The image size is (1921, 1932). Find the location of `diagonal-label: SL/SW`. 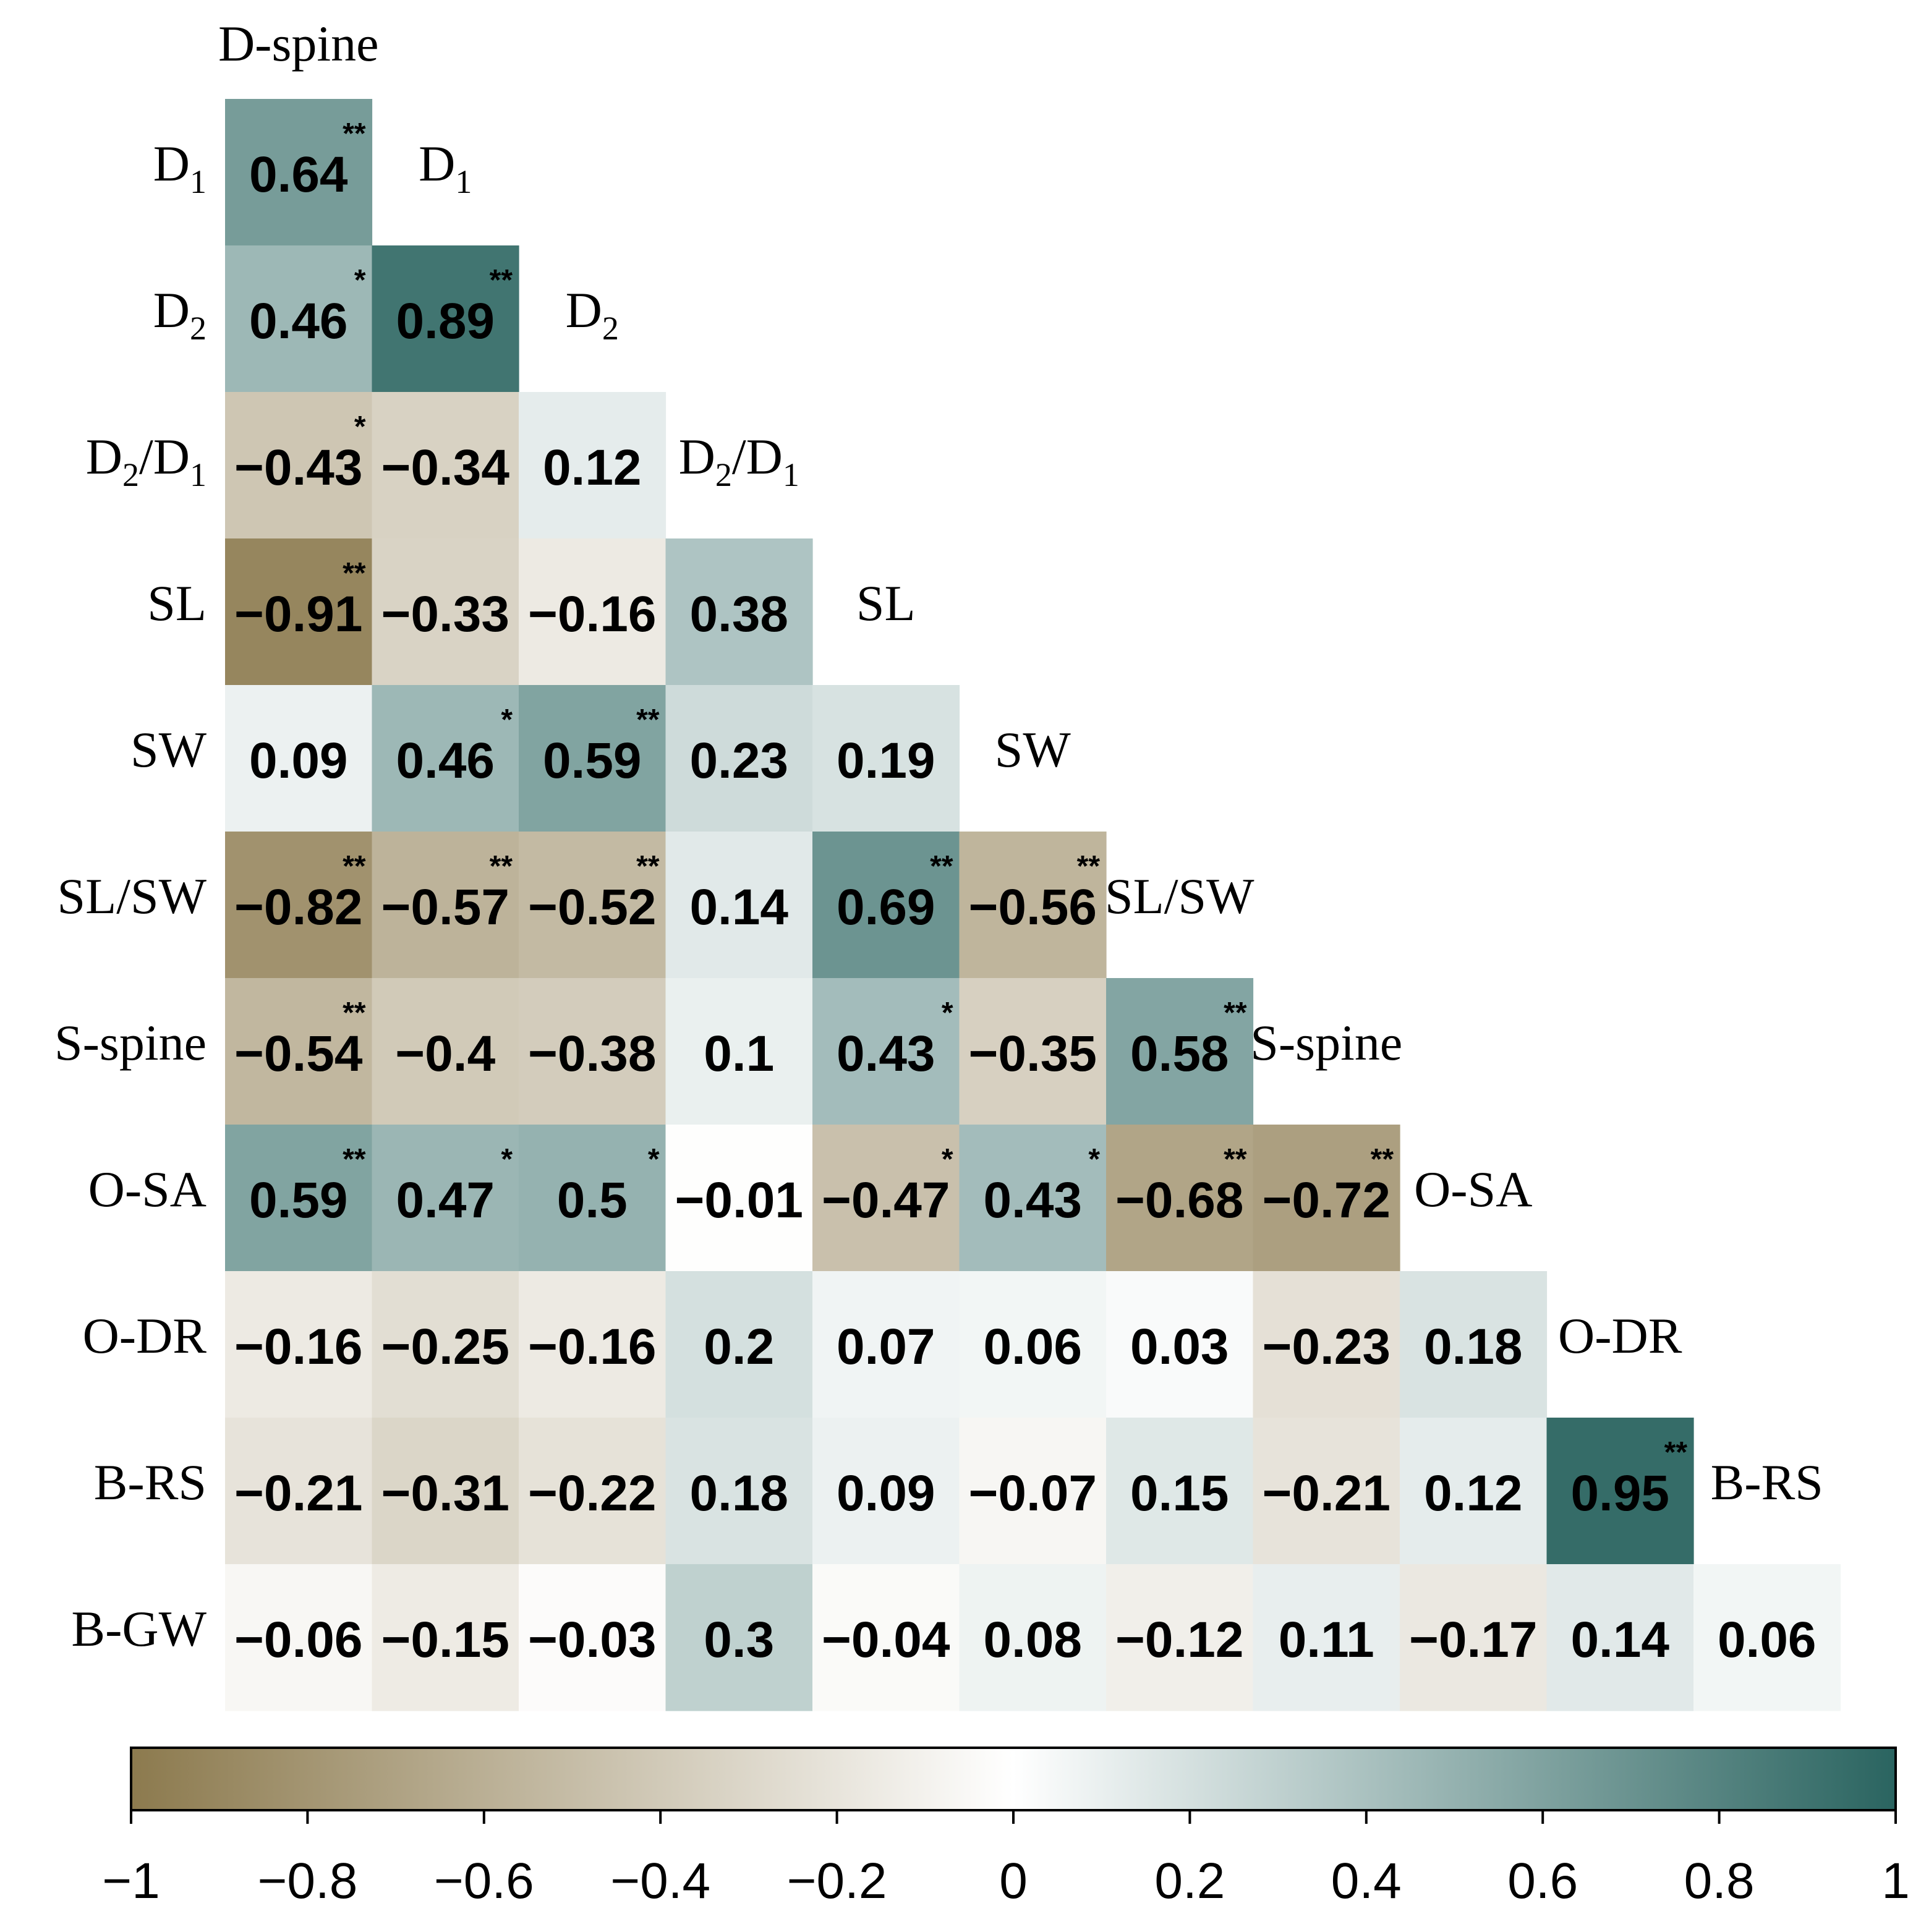

diagonal-label: SL/SW is located at coordinates (1180, 896).